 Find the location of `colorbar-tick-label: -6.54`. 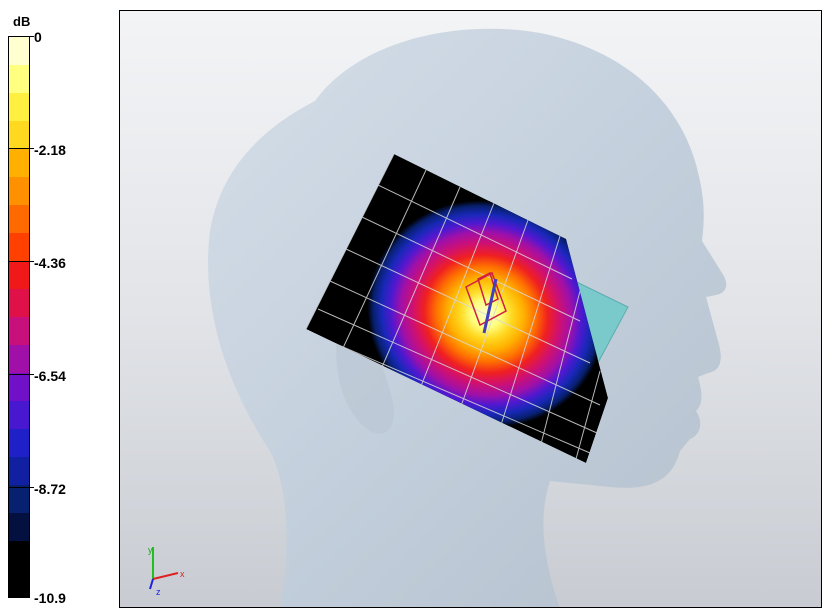

colorbar-tick-label: -6.54 is located at coordinates (50, 376).